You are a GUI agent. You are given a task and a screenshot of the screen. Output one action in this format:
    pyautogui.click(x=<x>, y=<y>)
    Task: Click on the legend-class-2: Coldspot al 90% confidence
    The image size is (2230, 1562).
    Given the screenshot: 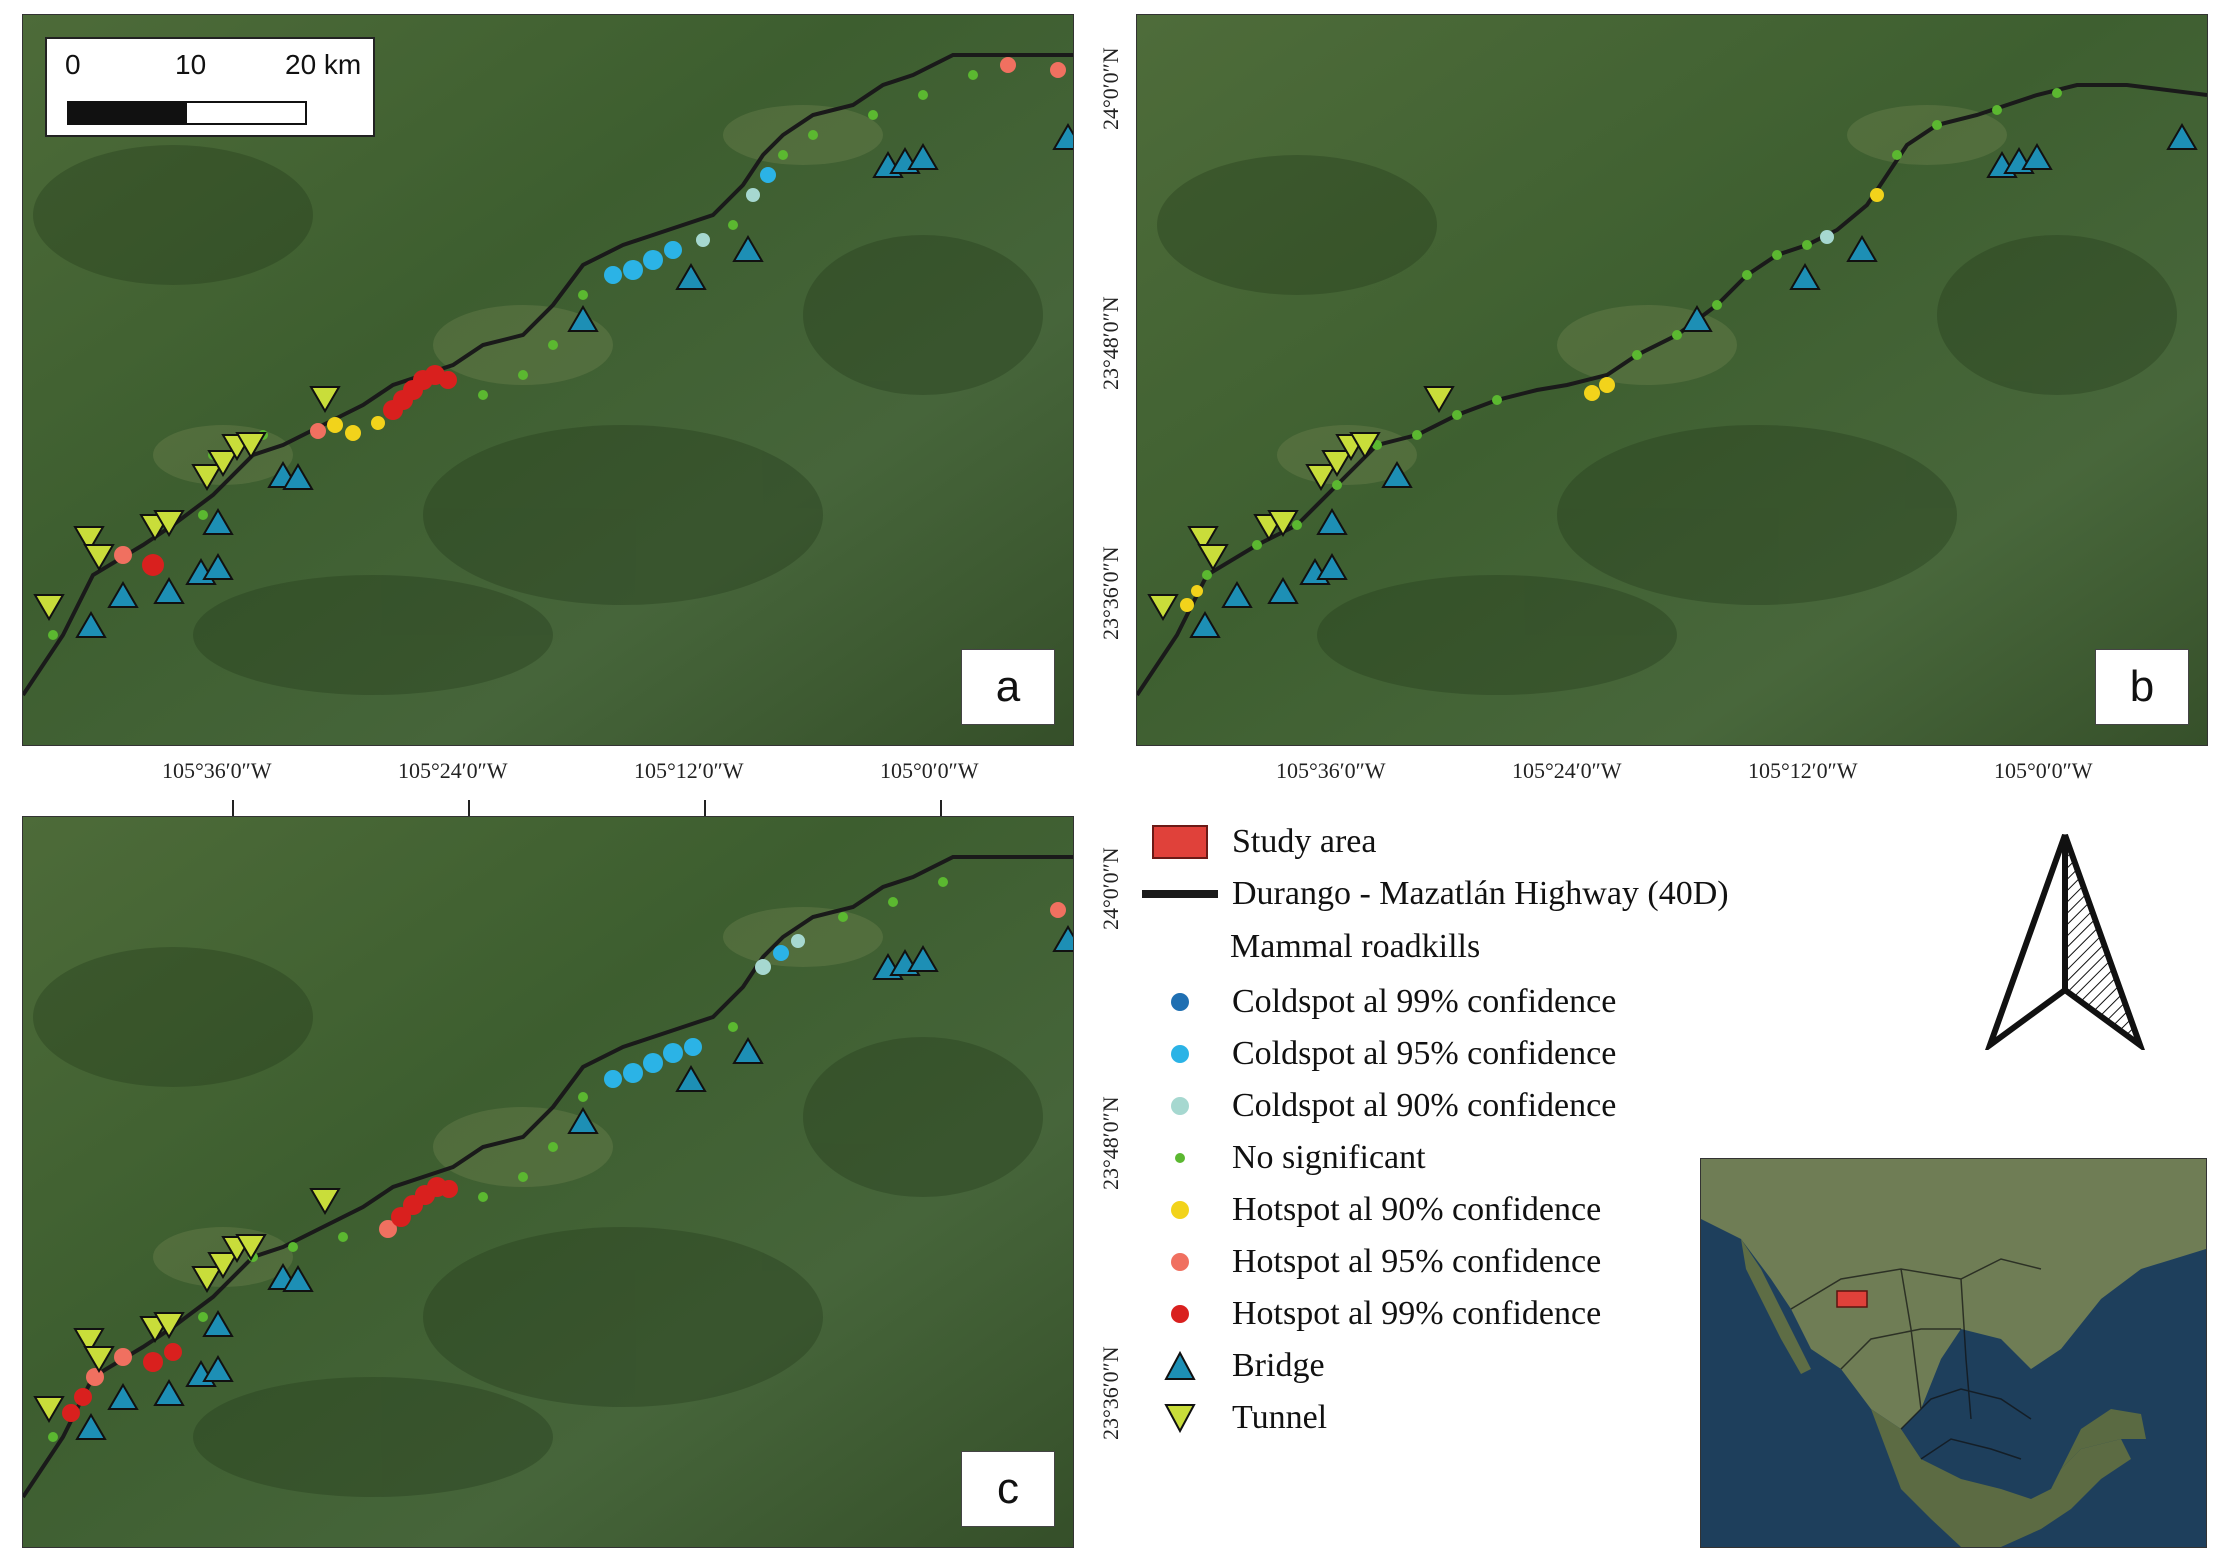 What is the action you would take?
    pyautogui.click(x=1378, y=1106)
    